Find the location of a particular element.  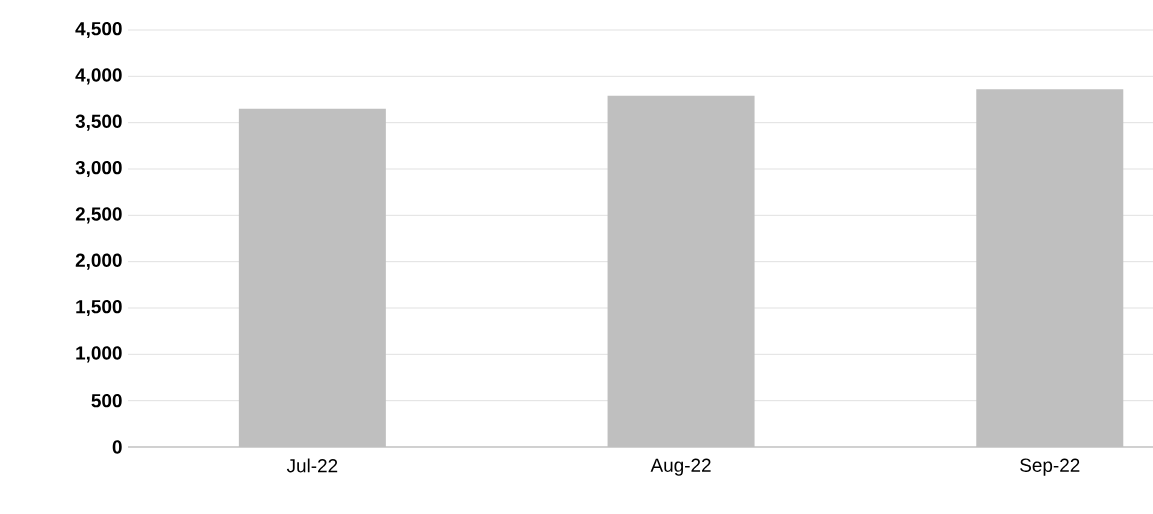

x-tick-label: Sep-22 is located at coordinates (1050, 467).